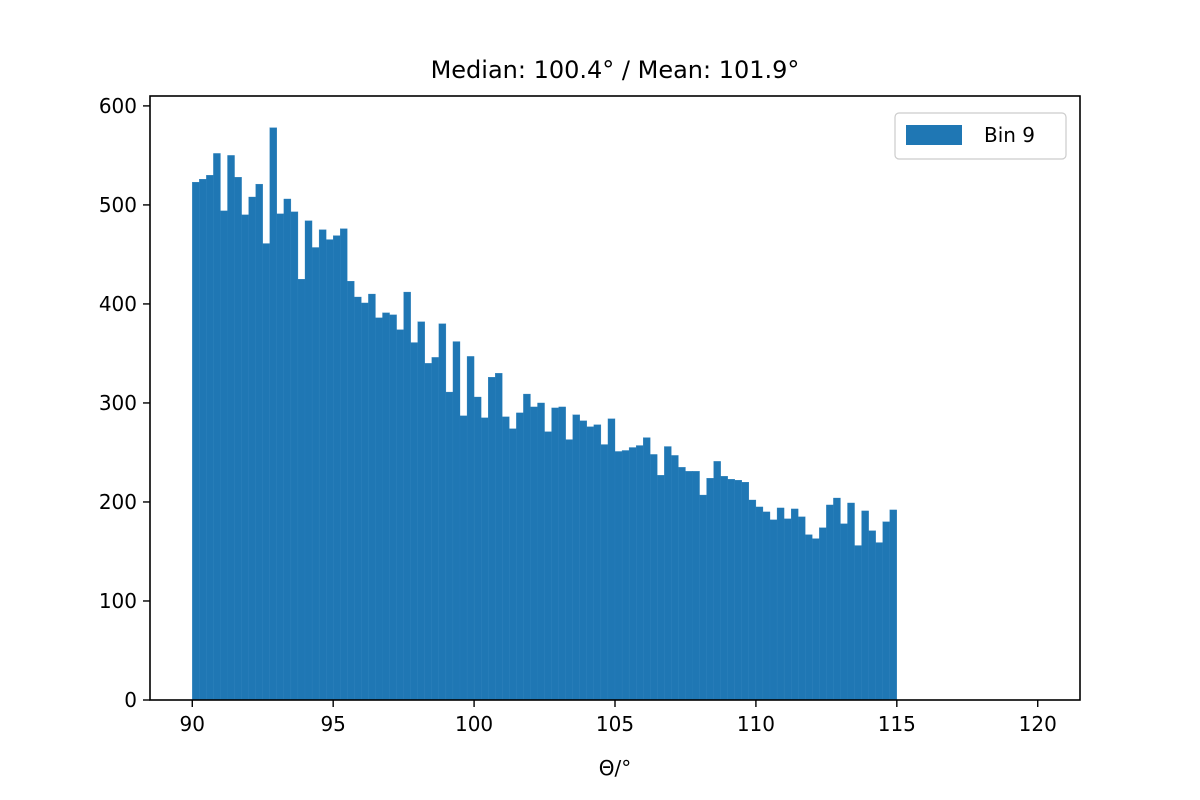 The height and width of the screenshot is (800, 1200). I want to click on x-axis-label: Θ/°, so click(615, 768).